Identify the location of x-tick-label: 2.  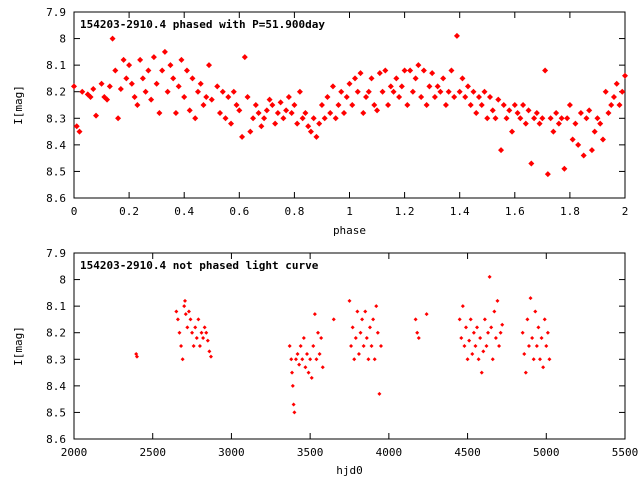
(625, 211).